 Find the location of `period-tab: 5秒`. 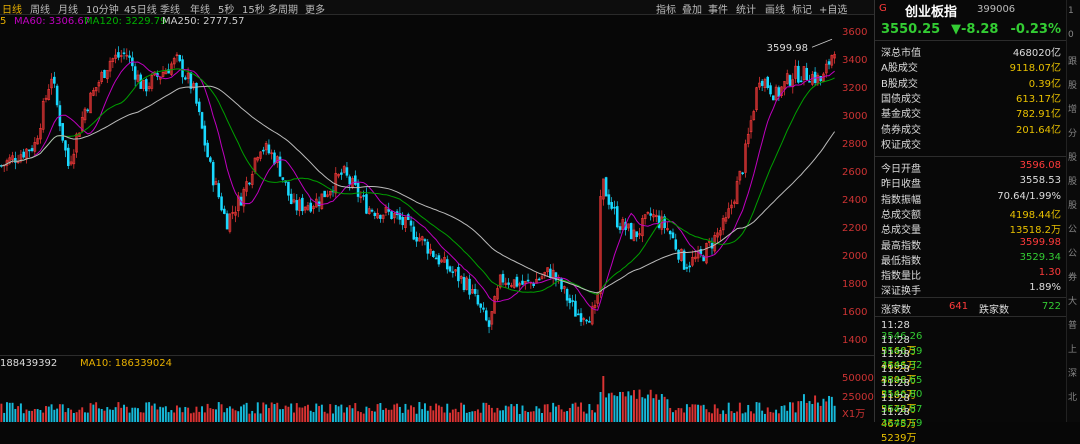

period-tab: 5秒 is located at coordinates (226, 10).